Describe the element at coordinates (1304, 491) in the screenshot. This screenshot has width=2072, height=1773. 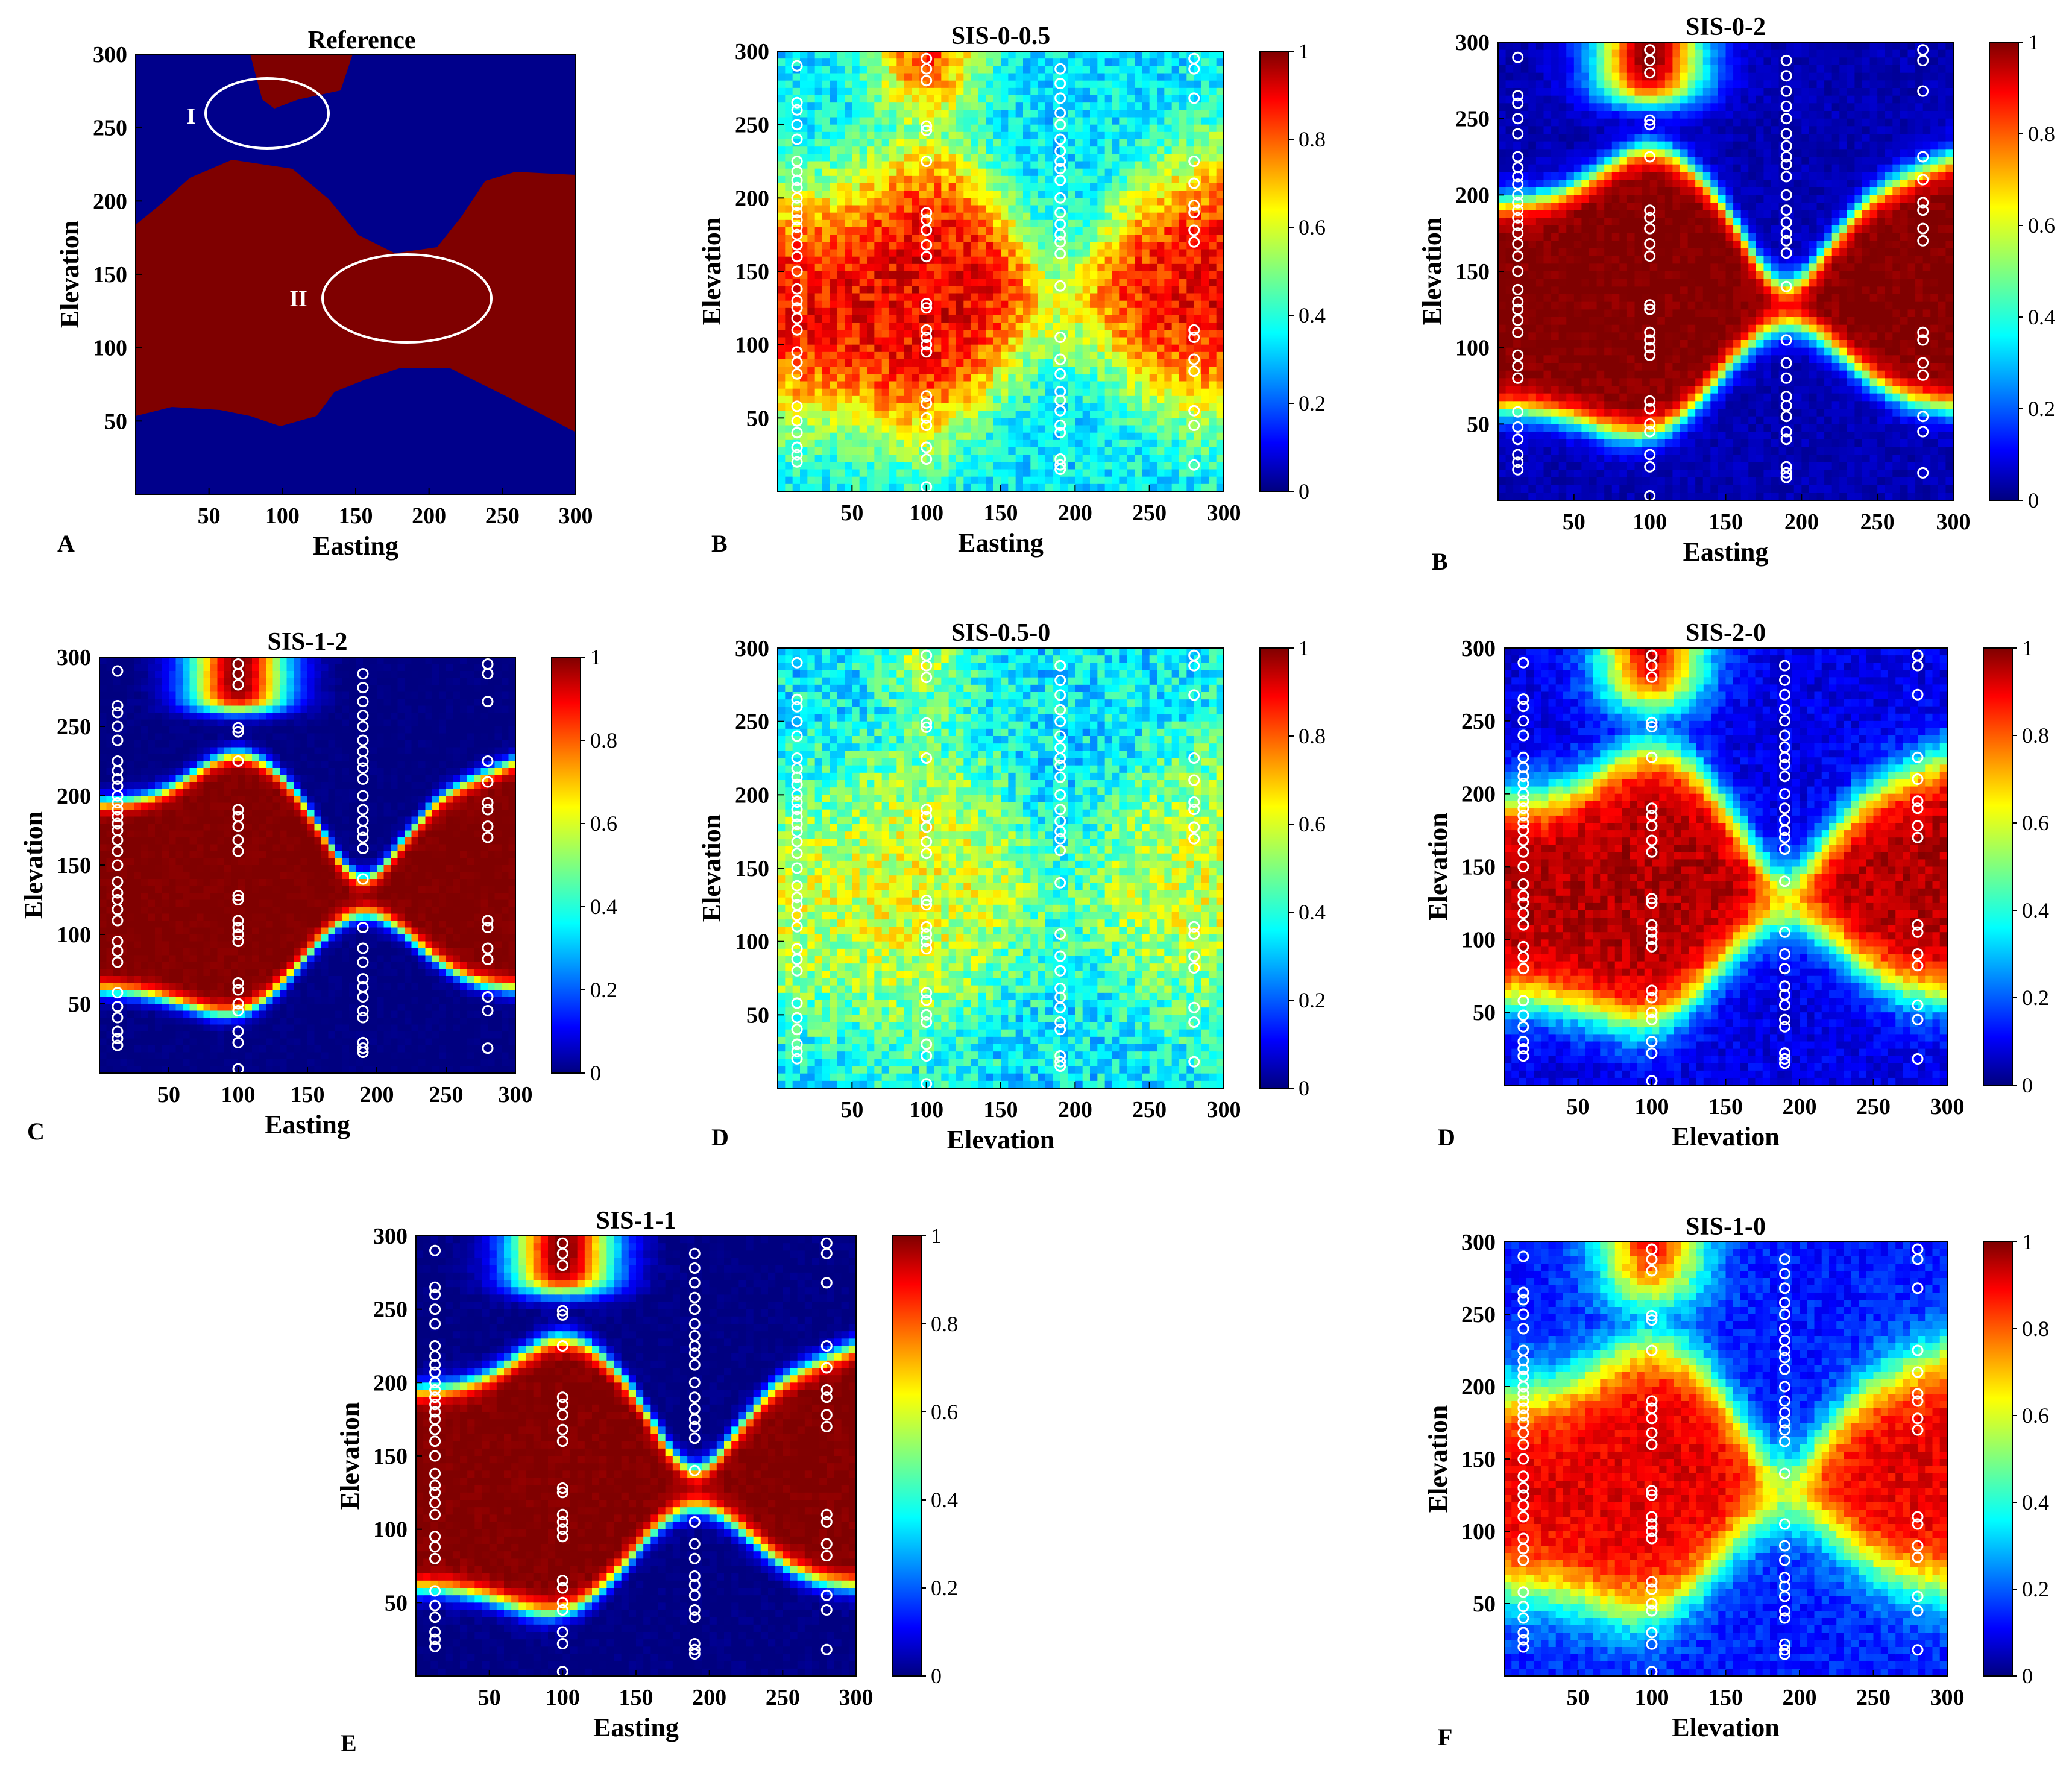
I see `colorbar-tick-label: 0` at that location.